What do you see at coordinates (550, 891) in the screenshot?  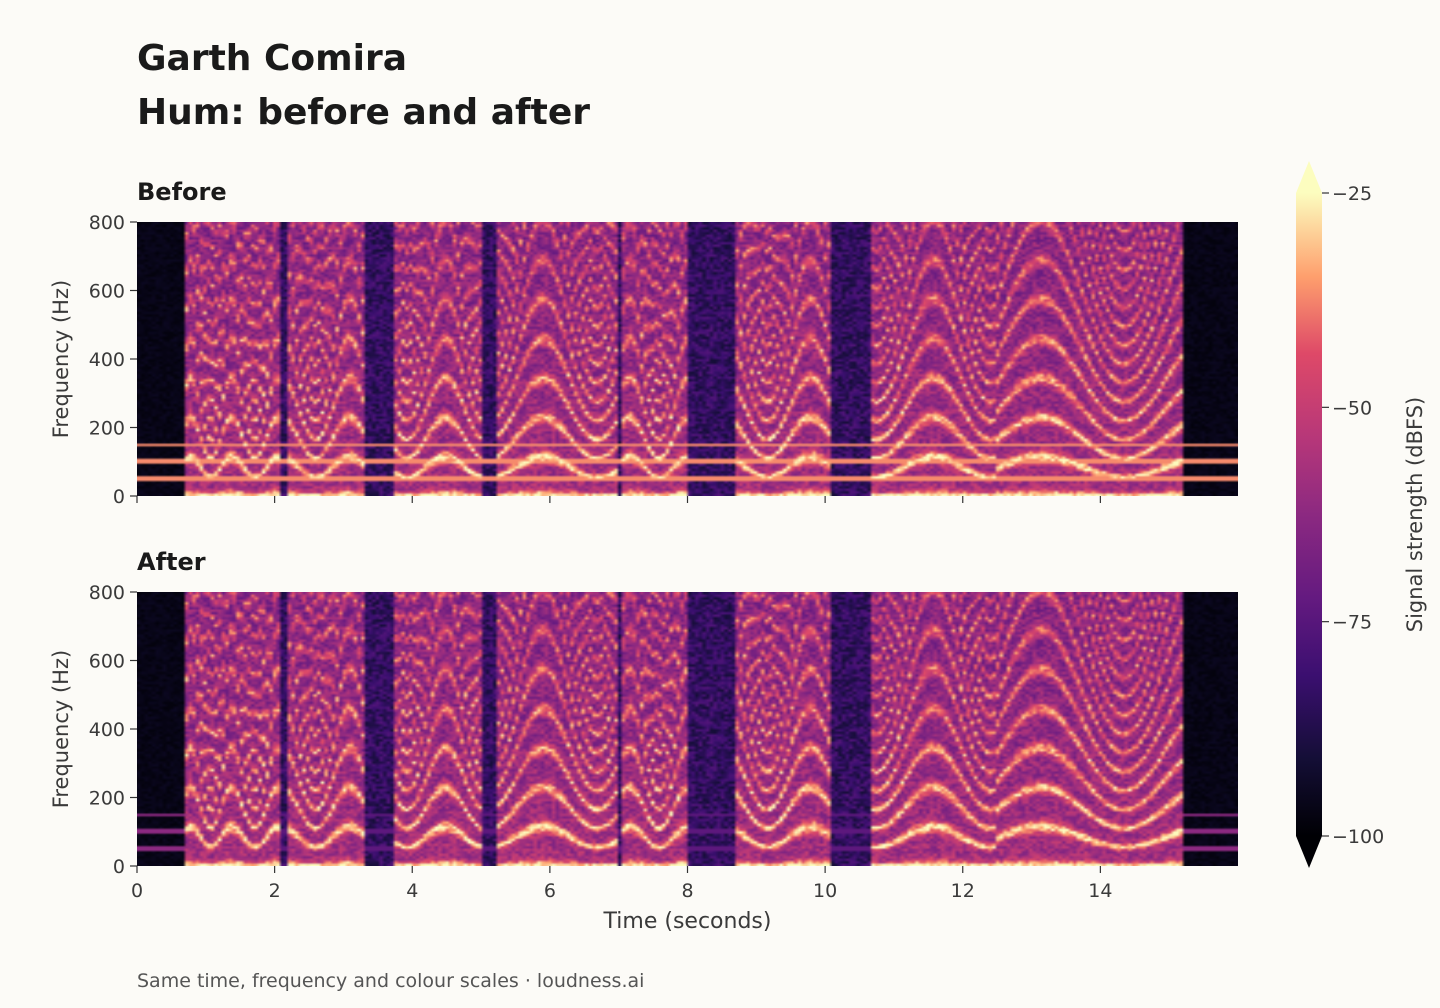 I see `x-tick-label-after: 6` at bounding box center [550, 891].